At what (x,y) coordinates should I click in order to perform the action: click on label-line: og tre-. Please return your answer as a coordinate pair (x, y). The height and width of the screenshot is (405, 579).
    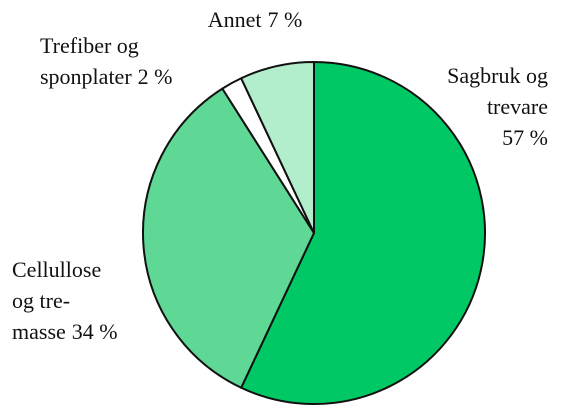
    Looking at the image, I should click on (41, 300).